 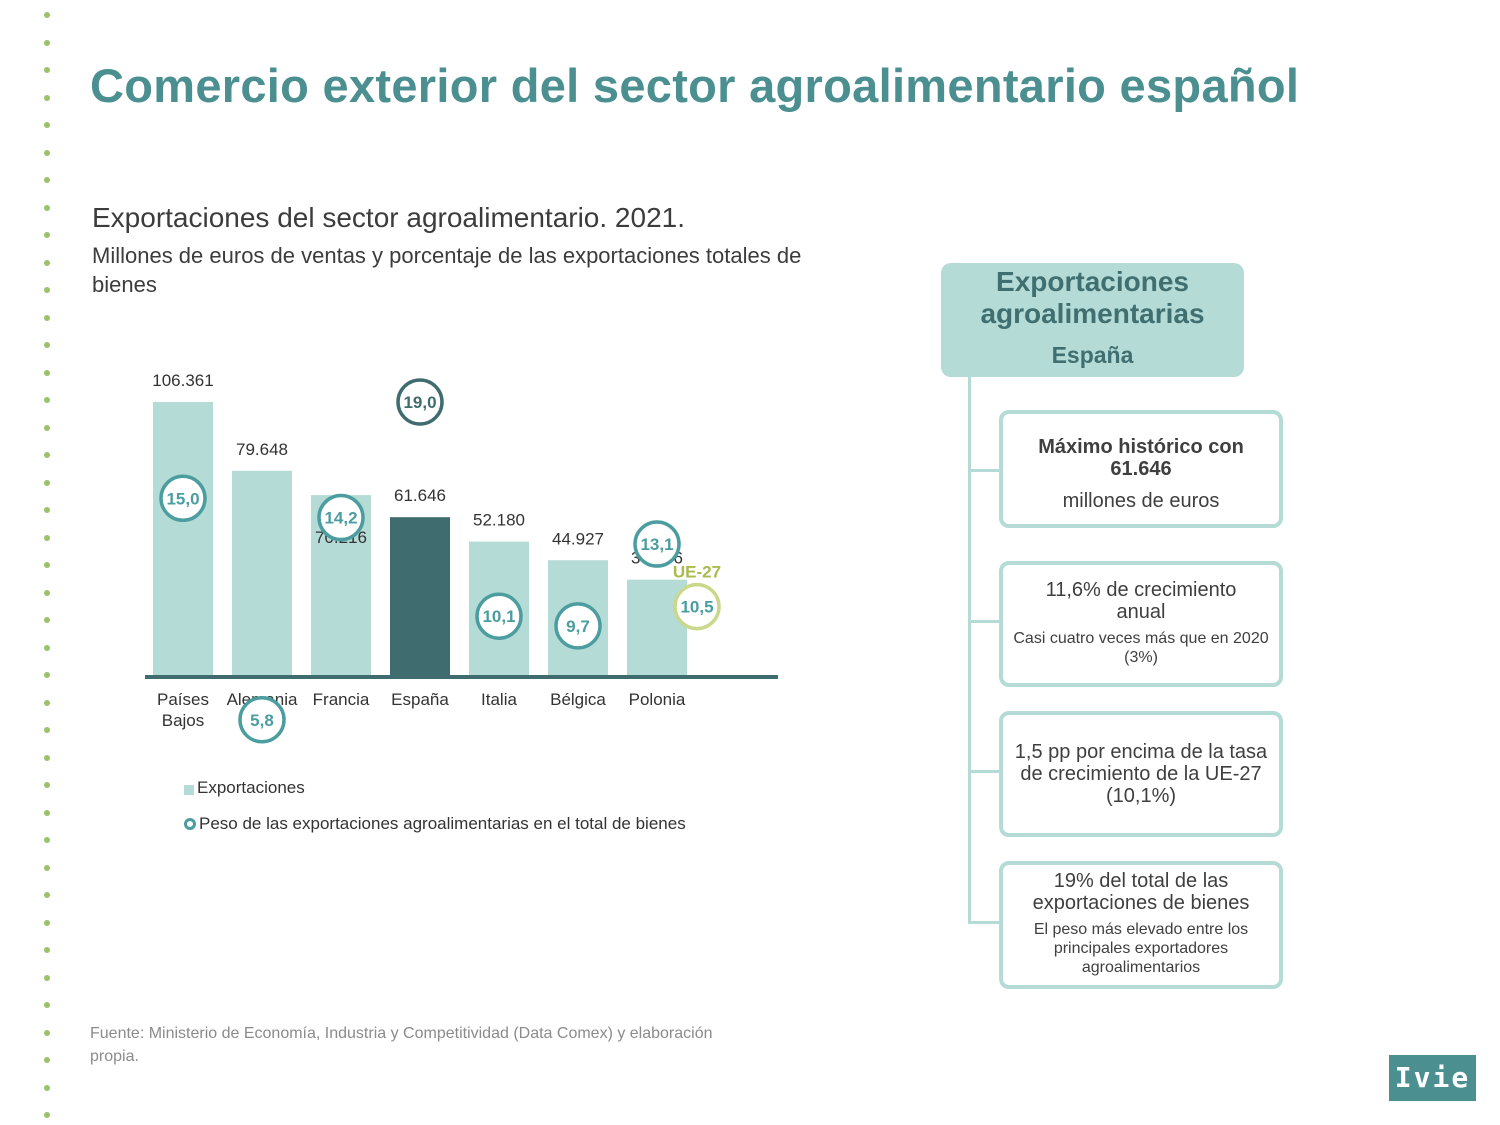 I want to click on bar-alemania, so click(x=262, y=573).